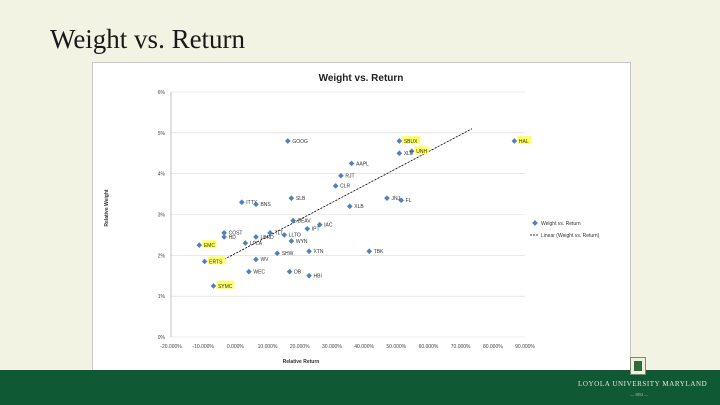  Describe the element at coordinates (236, 347) in the screenshot. I see `x-tick-label: 0.000%` at that location.